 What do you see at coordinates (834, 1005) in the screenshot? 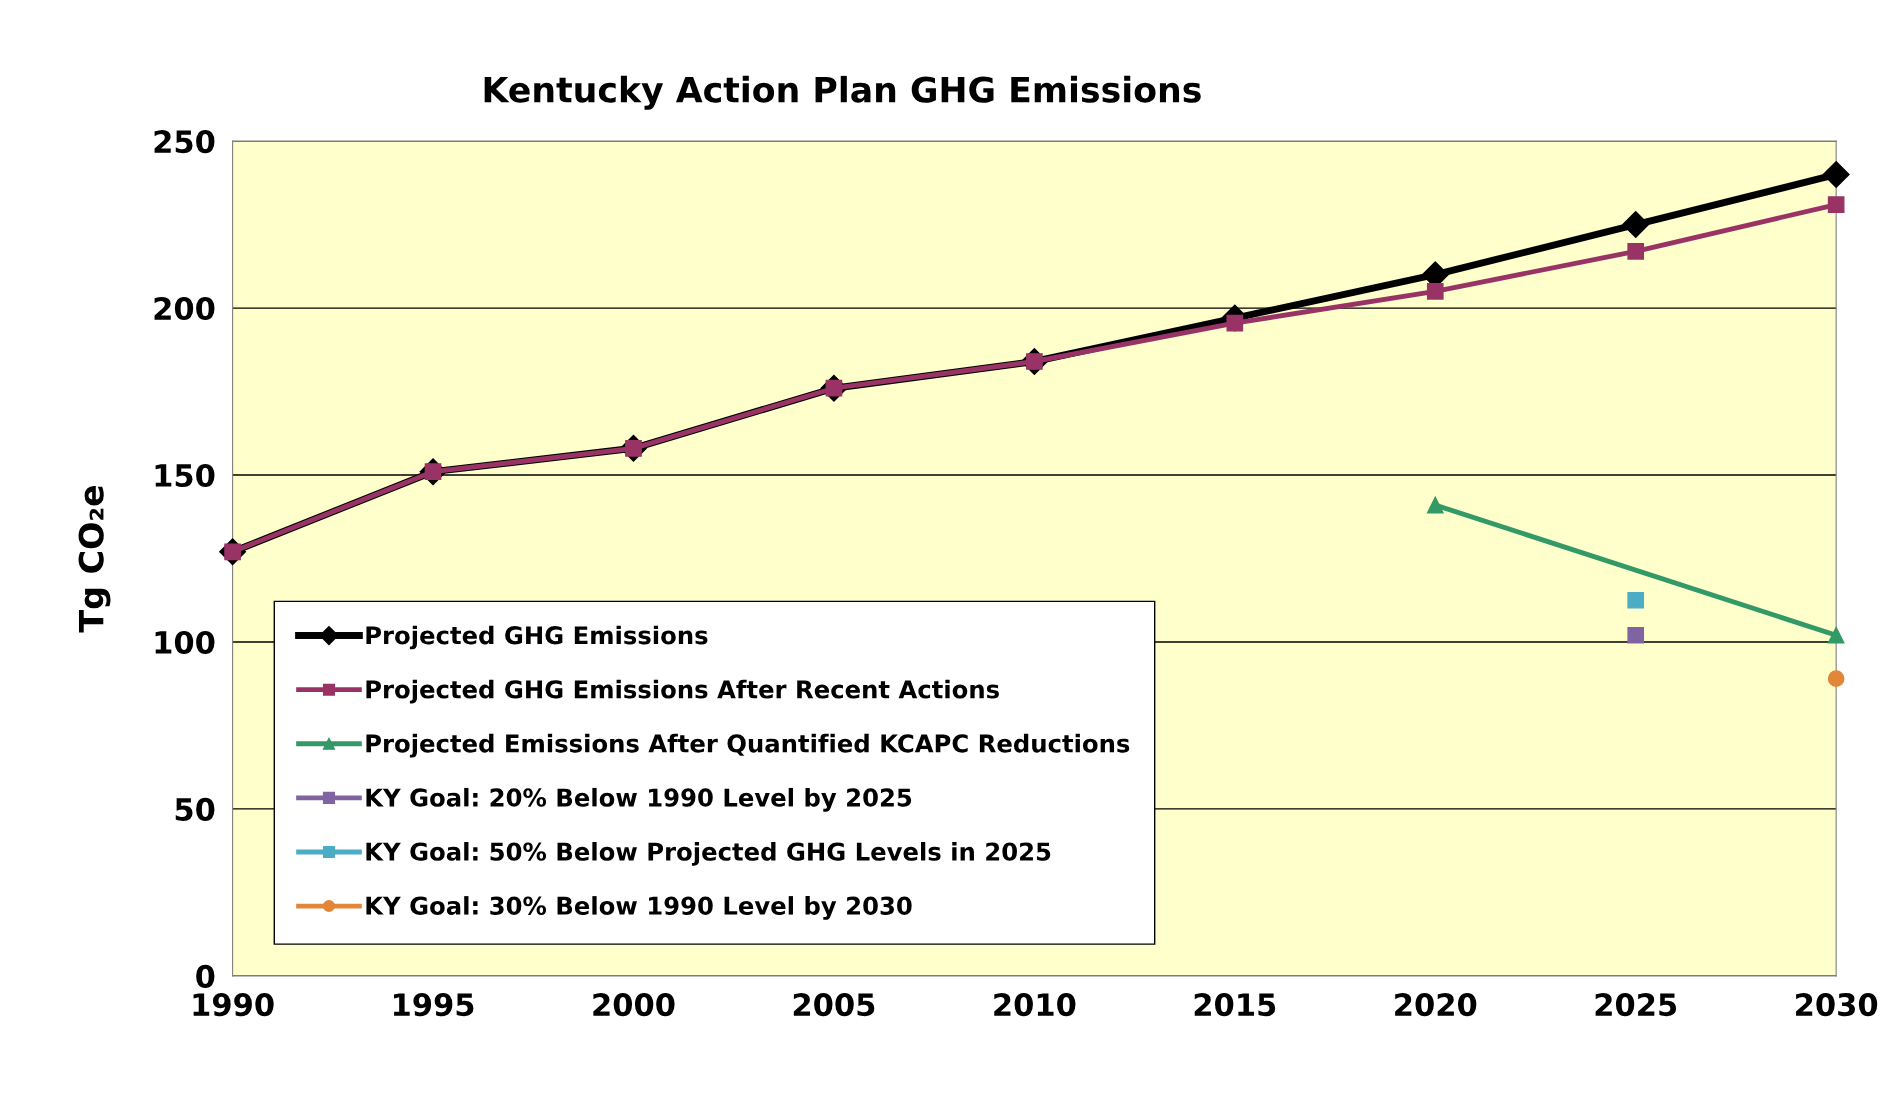
I see `x-tick-label: 2005` at bounding box center [834, 1005].